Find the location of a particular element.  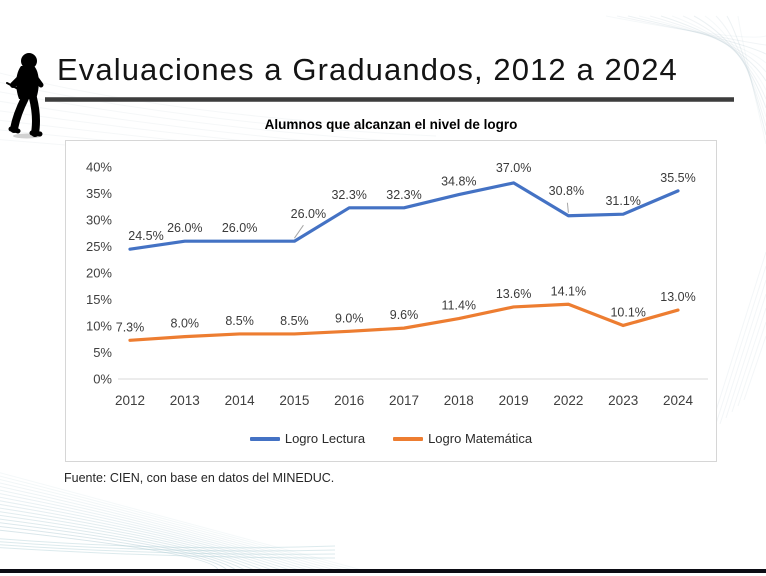

legend-label: Logro Matemática is located at coordinates (480, 438).